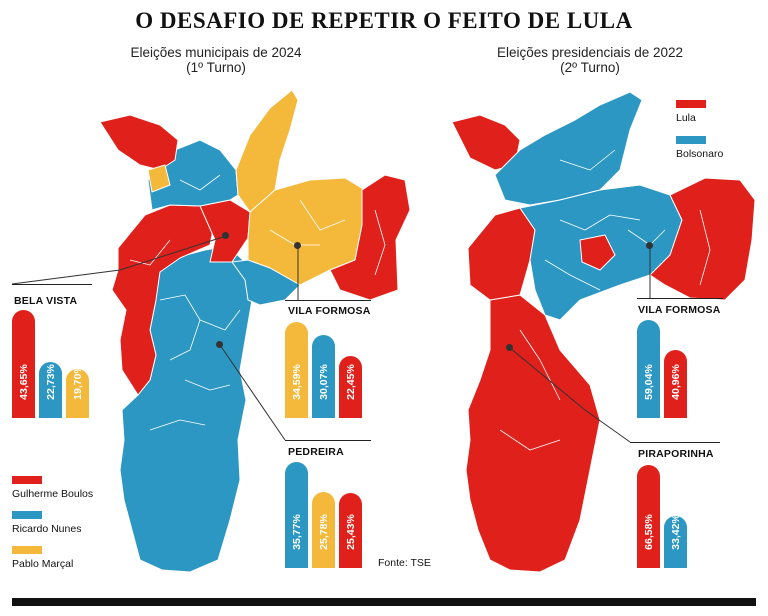 Image resolution: width=768 pixels, height=616 pixels. I want to click on pin-piraporinha, so click(509, 347).